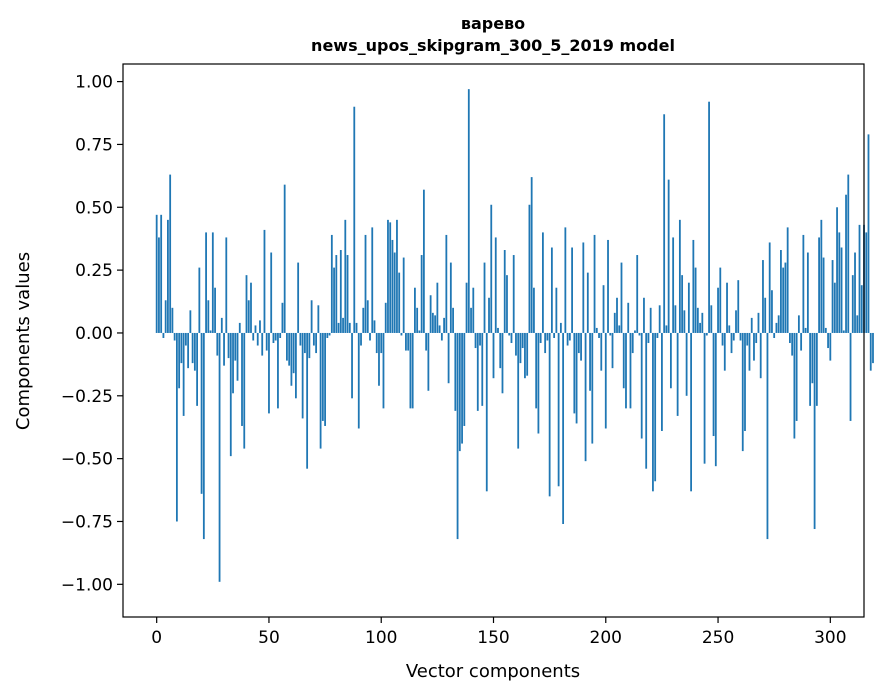 This screenshot has width=880, height=696. Describe the element at coordinates (94, 334) in the screenshot. I see `y-tick-label: 0.00` at that location.